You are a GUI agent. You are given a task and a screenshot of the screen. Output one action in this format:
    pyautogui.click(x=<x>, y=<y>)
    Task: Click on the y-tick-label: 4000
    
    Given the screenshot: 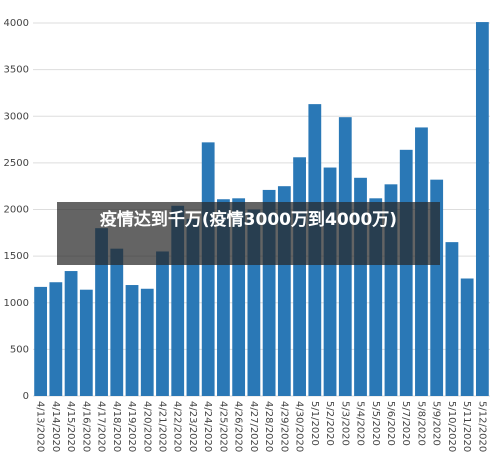 What is the action you would take?
    pyautogui.click(x=16, y=23)
    